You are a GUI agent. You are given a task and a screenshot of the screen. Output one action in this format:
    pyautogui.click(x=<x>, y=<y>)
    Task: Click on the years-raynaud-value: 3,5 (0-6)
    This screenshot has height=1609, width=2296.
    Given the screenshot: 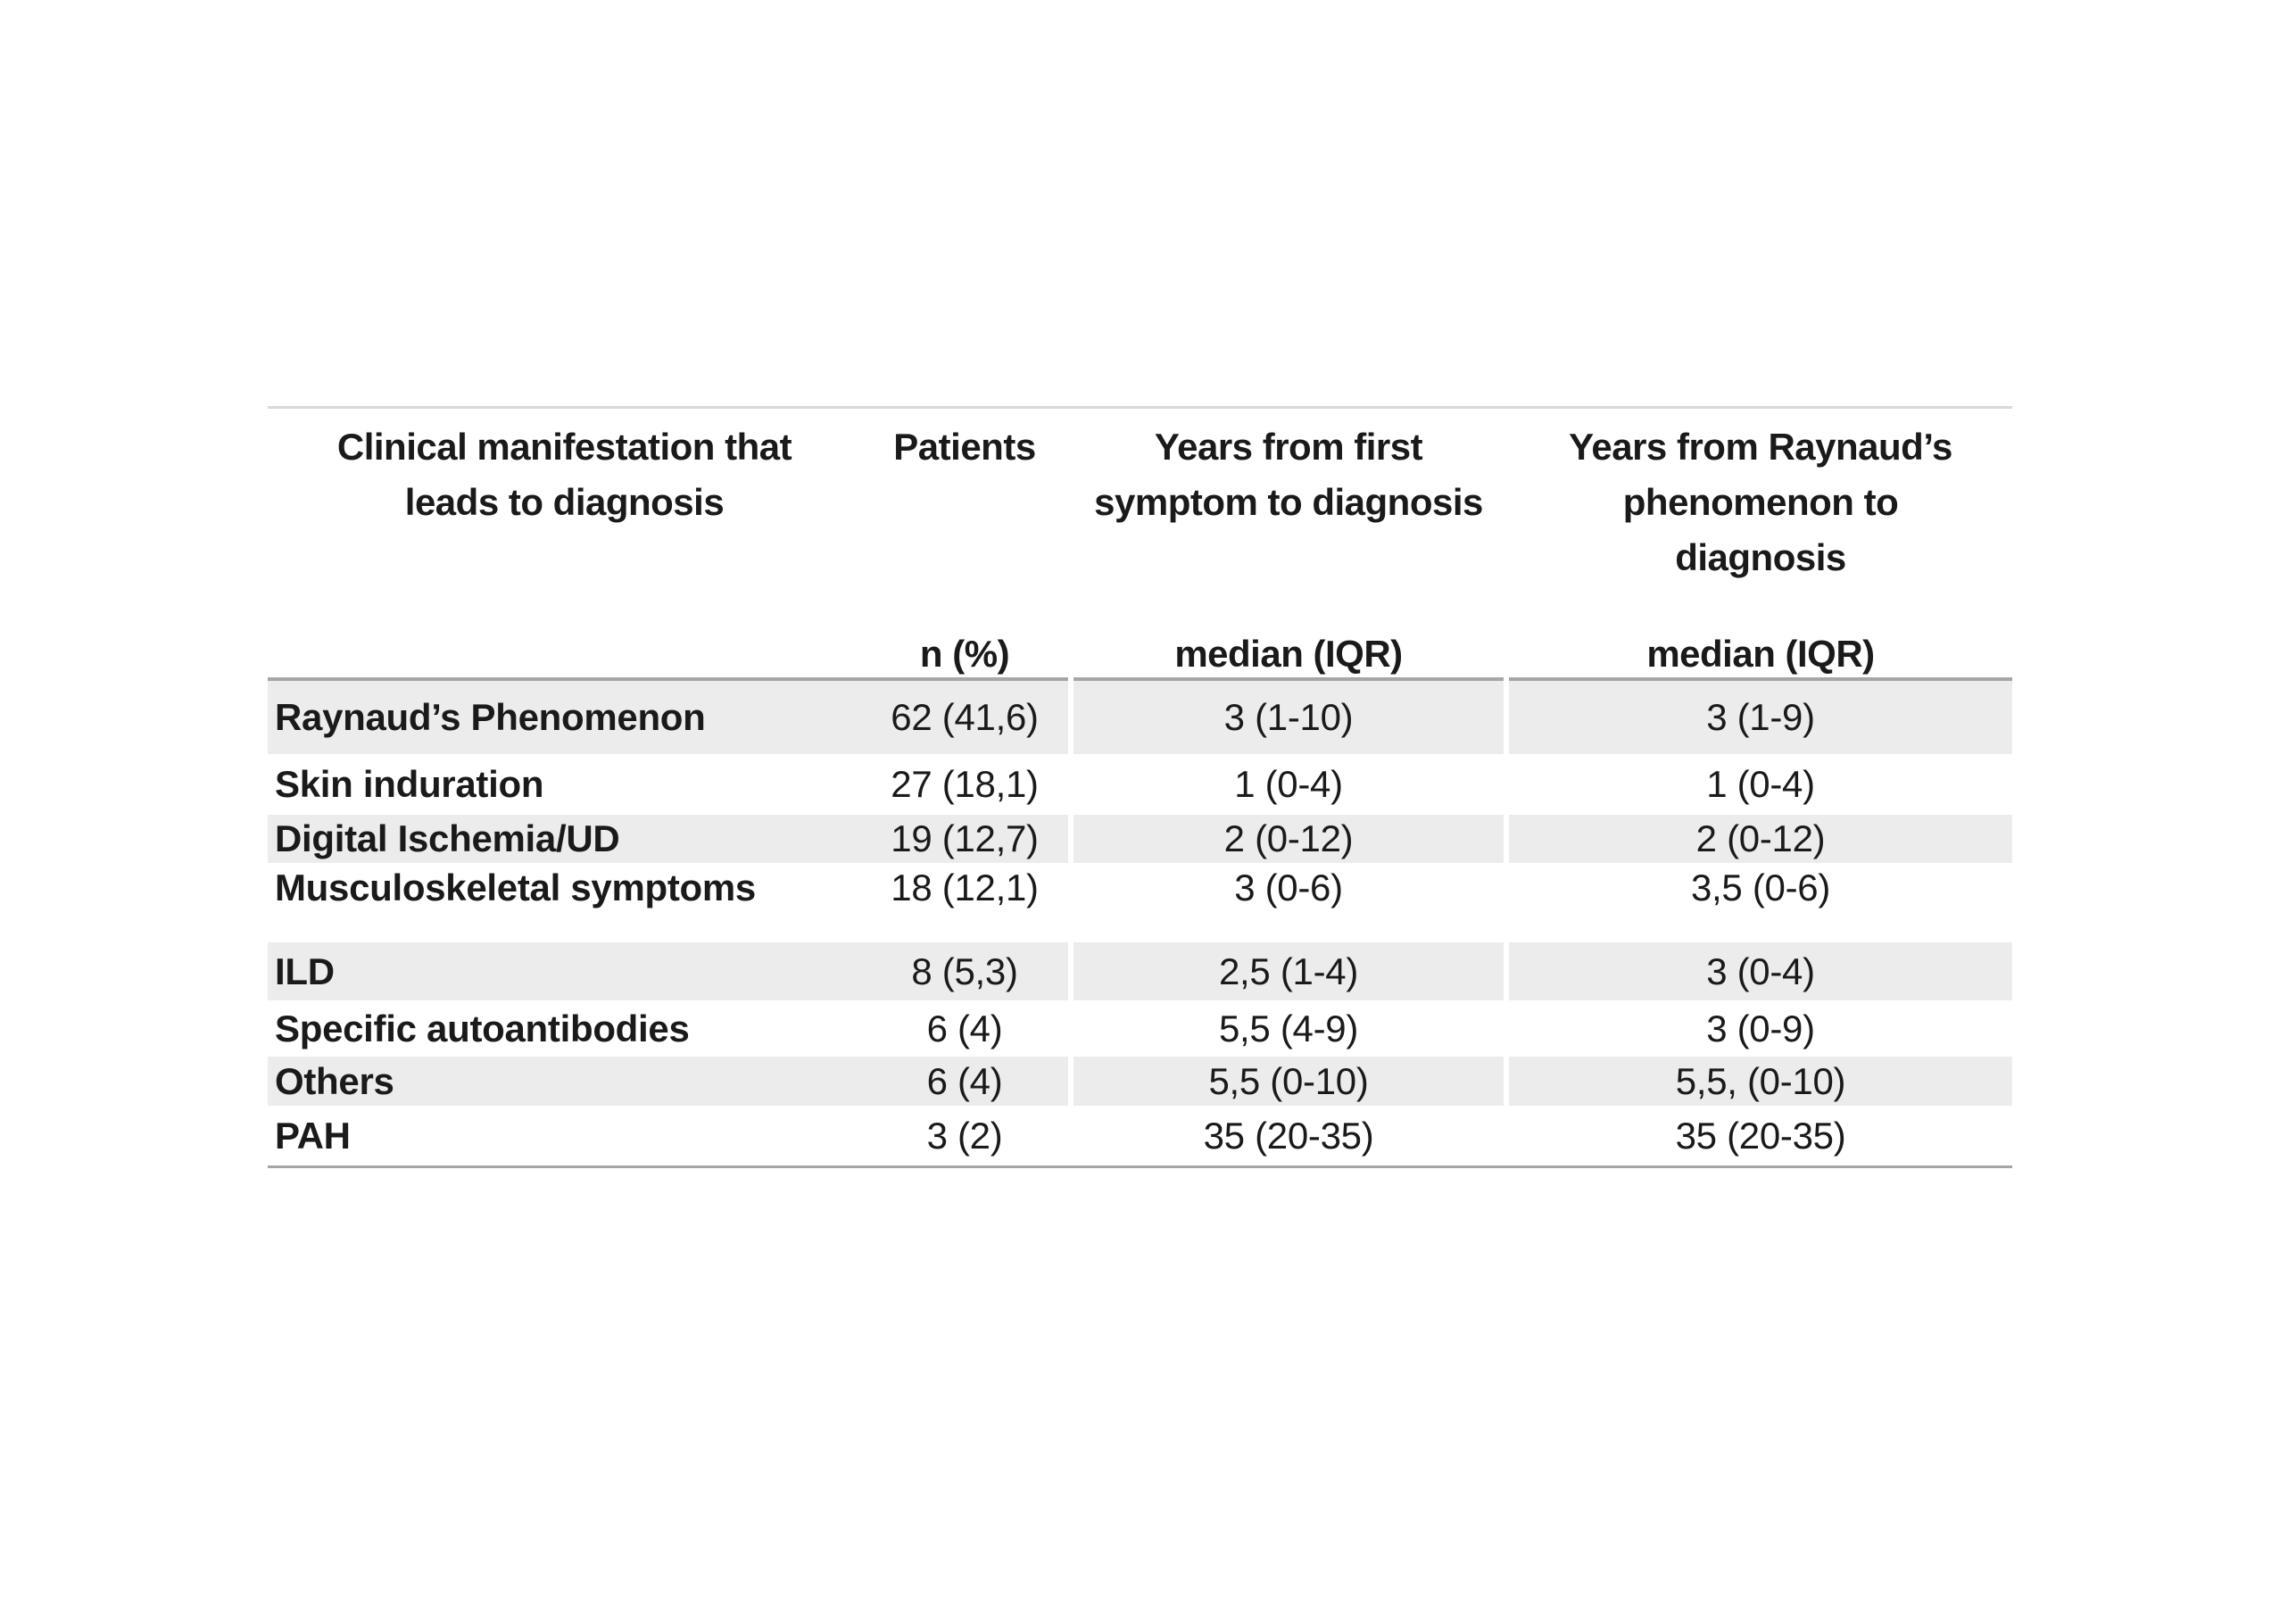 What is the action you would take?
    pyautogui.click(x=1761, y=887)
    